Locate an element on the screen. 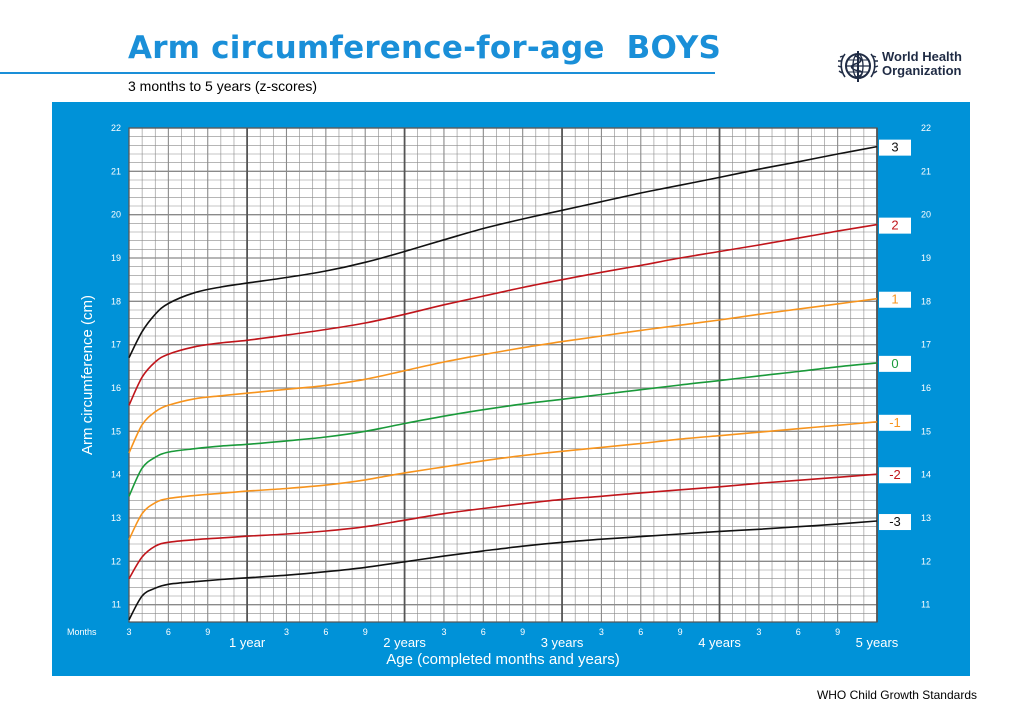 The width and height of the screenshot is (1027, 715). y-tick-label-left: 22 is located at coordinates (116, 128).